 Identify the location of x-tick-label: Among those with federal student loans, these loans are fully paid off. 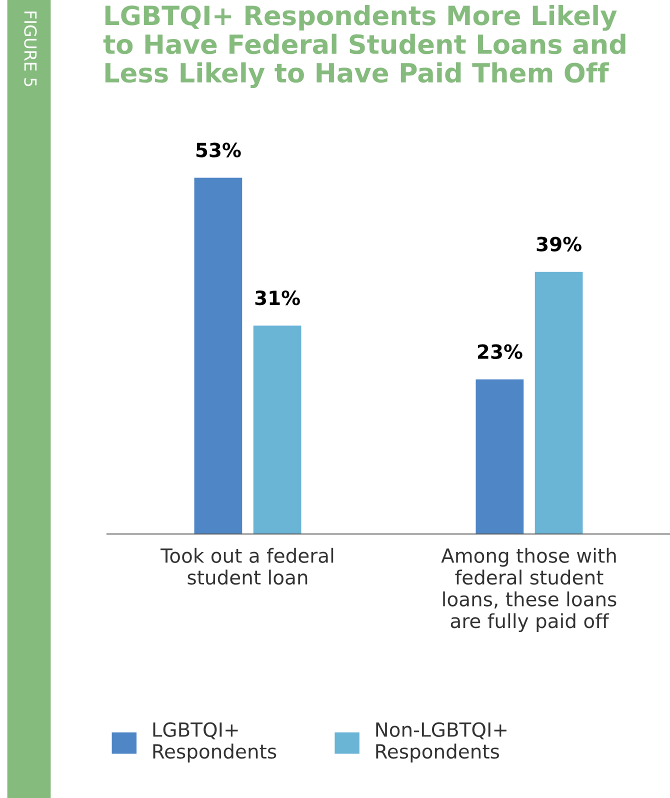
(528, 590).